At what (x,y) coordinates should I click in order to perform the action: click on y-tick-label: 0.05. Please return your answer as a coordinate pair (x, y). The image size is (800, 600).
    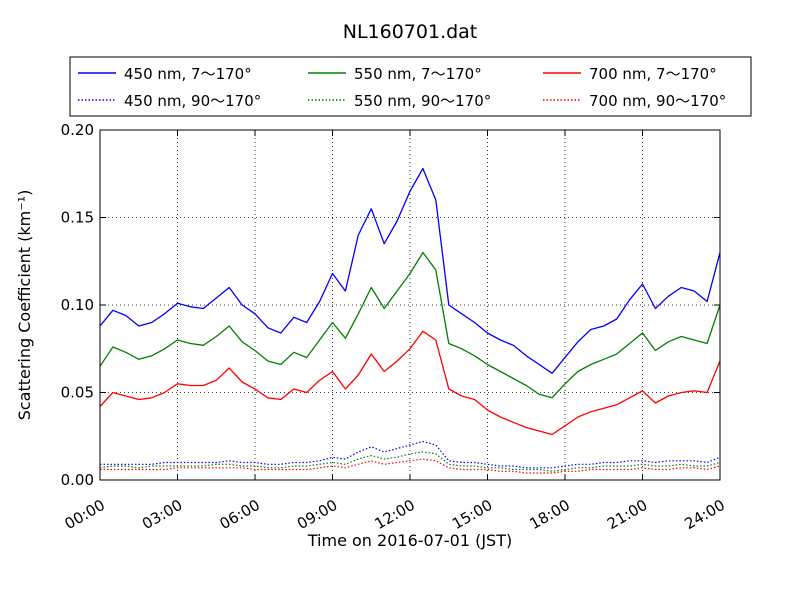
    Looking at the image, I should click on (77, 393).